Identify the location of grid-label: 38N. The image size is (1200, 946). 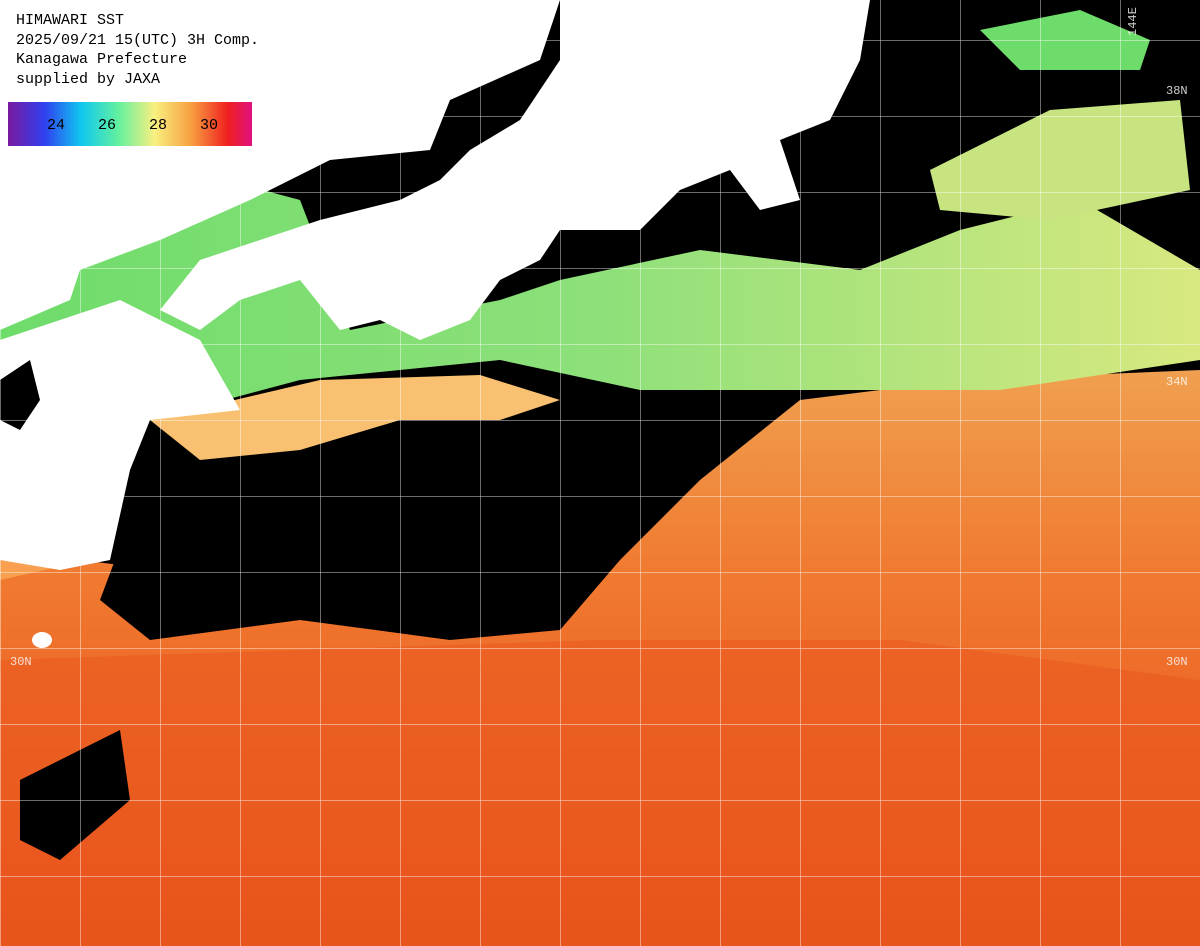
(1177, 91).